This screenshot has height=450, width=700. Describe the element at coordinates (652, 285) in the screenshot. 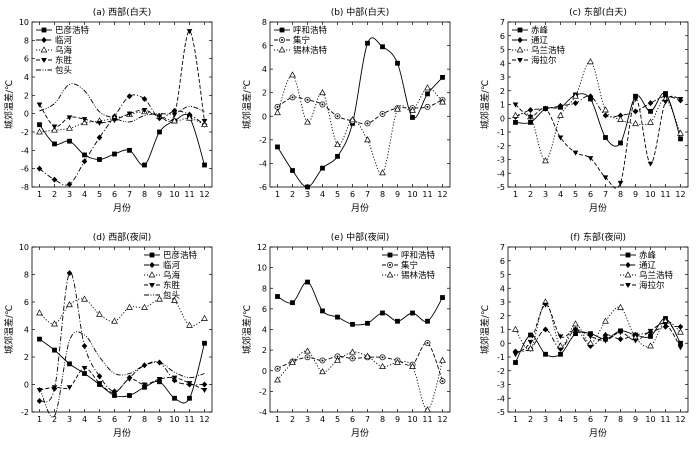

I see `legend-label: 海拉尔` at that location.